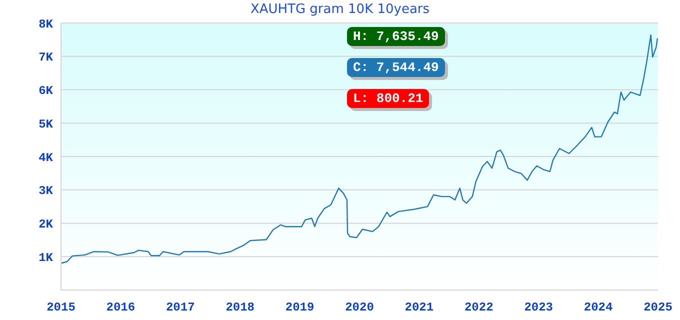 The height and width of the screenshot is (320, 680). What do you see at coordinates (598, 307) in the screenshot?
I see `x-tick-label: 2024` at bounding box center [598, 307].